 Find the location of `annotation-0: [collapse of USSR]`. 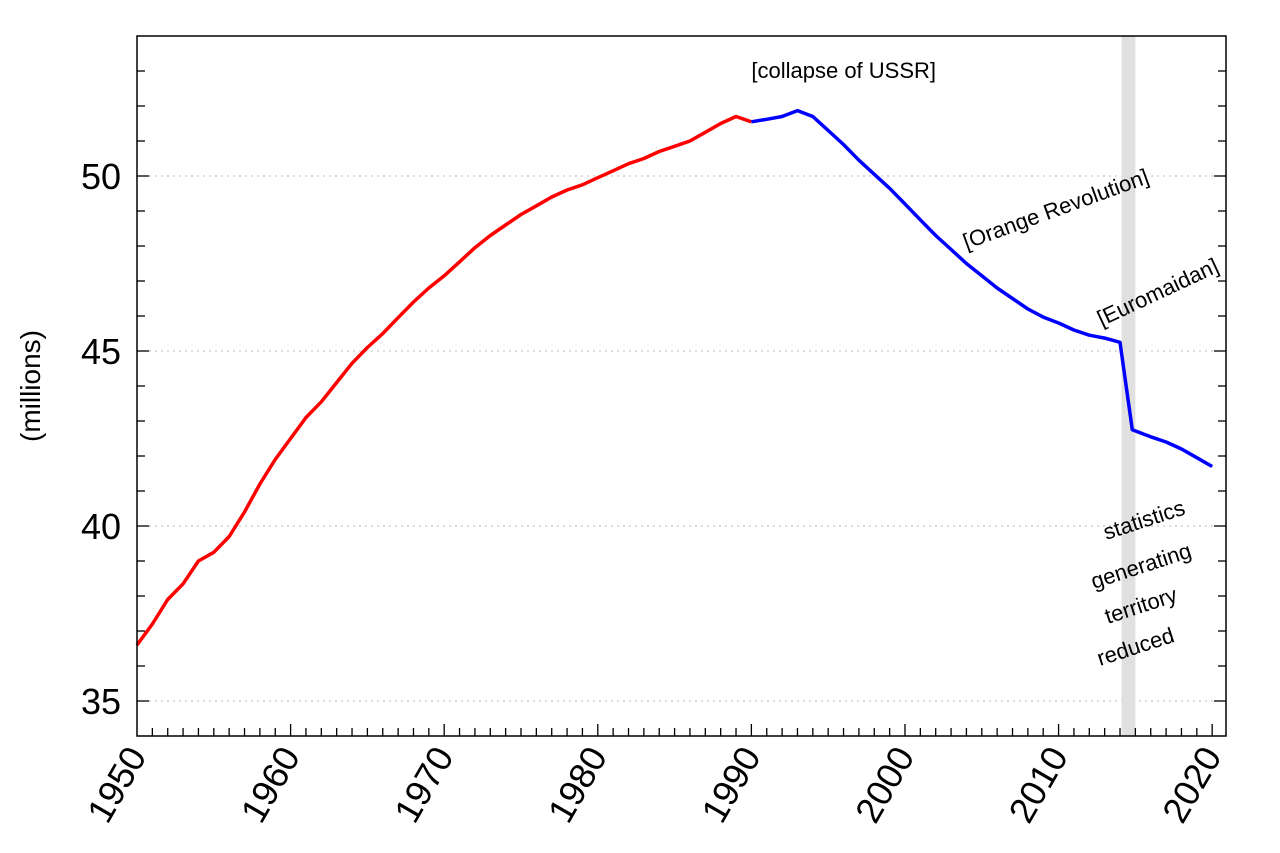

annotation-0: [collapse of USSR] is located at coordinates (843, 70).